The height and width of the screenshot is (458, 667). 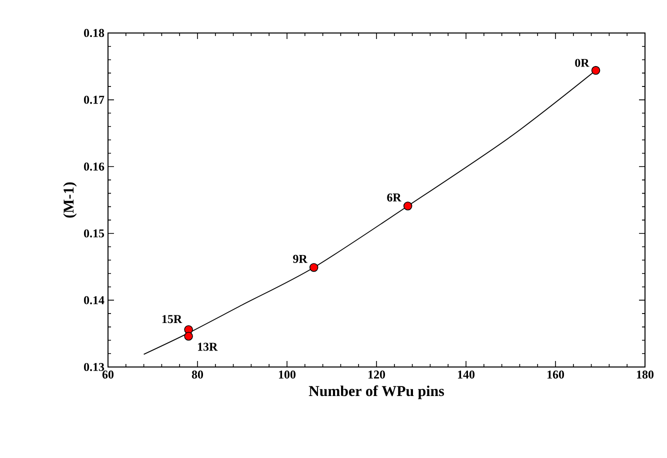 I want to click on annotation: 6R, so click(x=394, y=197).